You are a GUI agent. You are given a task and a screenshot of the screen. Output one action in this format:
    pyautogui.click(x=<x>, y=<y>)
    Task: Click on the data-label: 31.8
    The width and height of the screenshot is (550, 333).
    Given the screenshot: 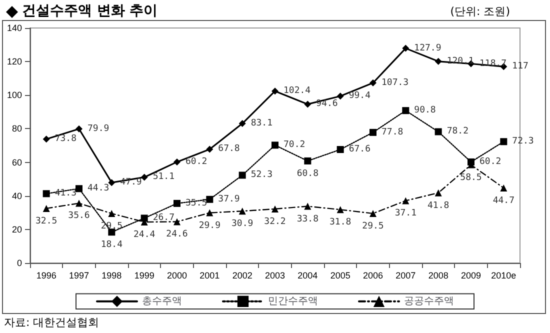 What is the action you would take?
    pyautogui.click(x=340, y=223)
    